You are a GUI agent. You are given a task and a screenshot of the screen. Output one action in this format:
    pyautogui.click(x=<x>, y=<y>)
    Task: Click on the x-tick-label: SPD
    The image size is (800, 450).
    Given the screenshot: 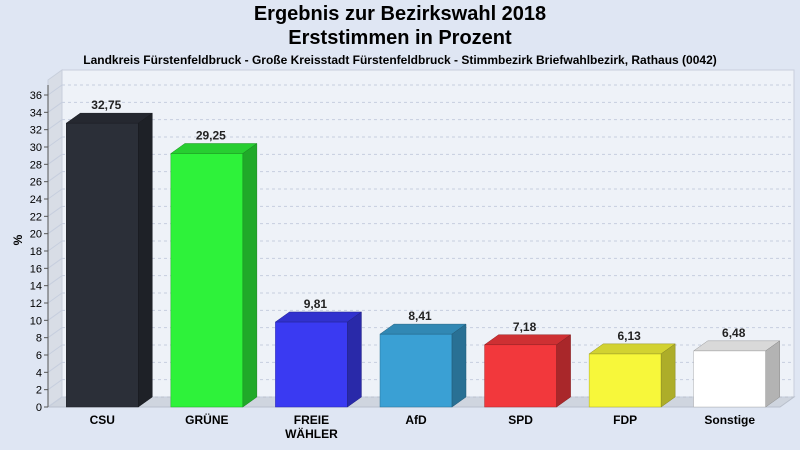 What is the action you would take?
    pyautogui.click(x=520, y=420)
    